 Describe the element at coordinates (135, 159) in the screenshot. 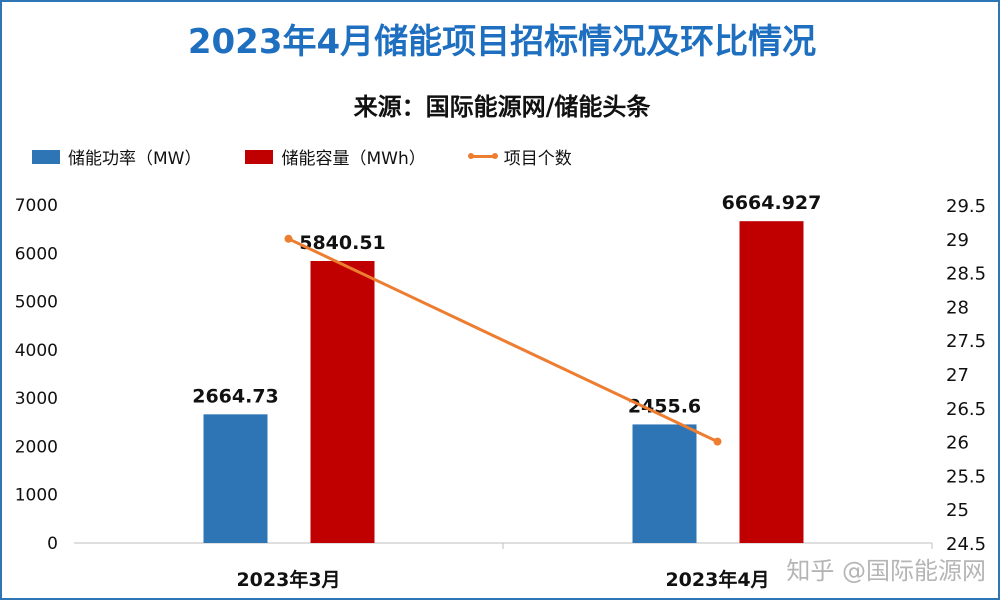

I see `legend-label: 储能功率（MW）` at that location.